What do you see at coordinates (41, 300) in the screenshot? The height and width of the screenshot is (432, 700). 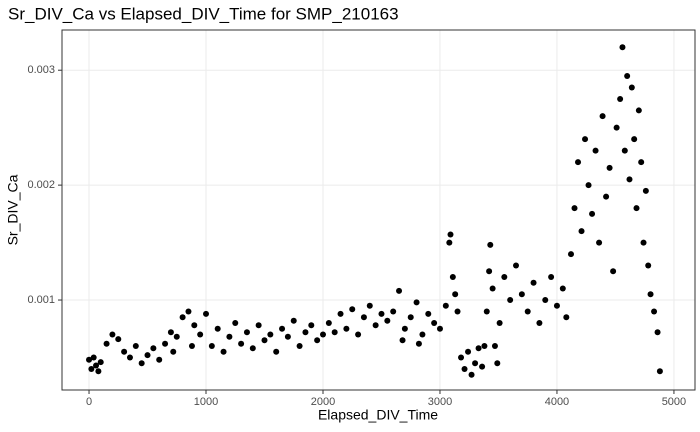 I see `y-tick-label: 0.001` at bounding box center [41, 300].